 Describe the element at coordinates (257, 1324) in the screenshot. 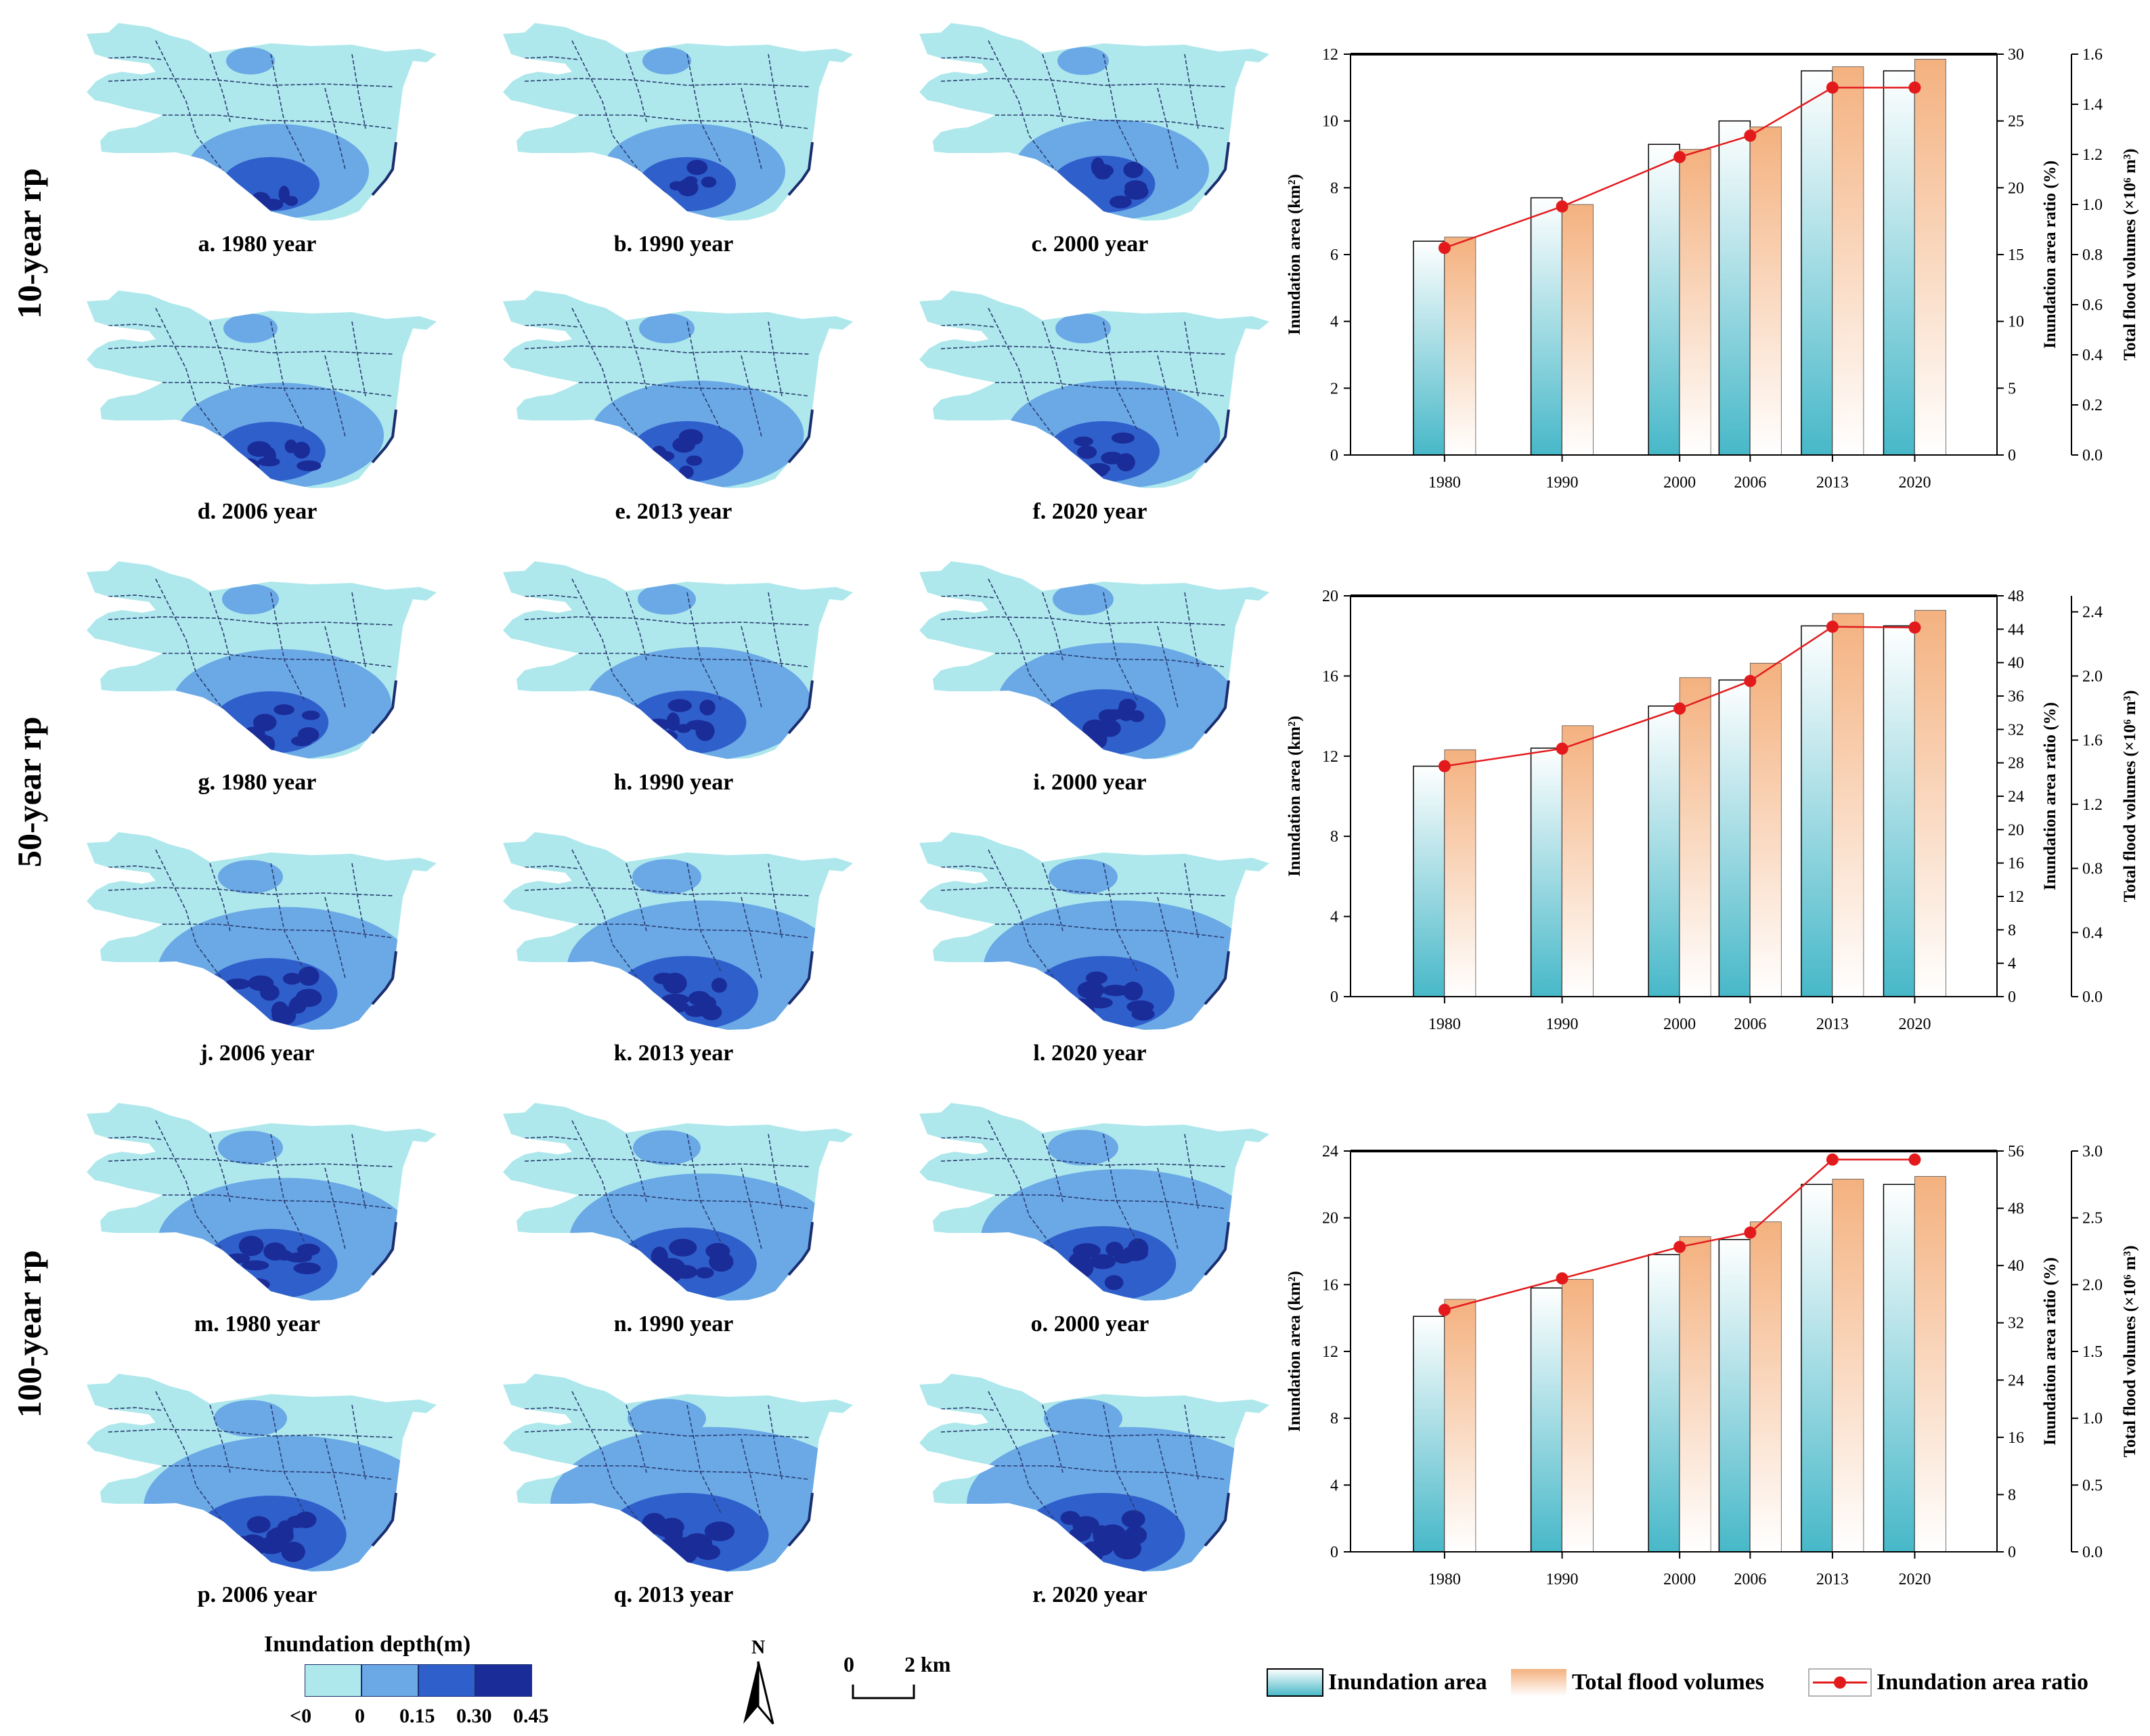

I see `map-caption: m. 1980 year` at that location.